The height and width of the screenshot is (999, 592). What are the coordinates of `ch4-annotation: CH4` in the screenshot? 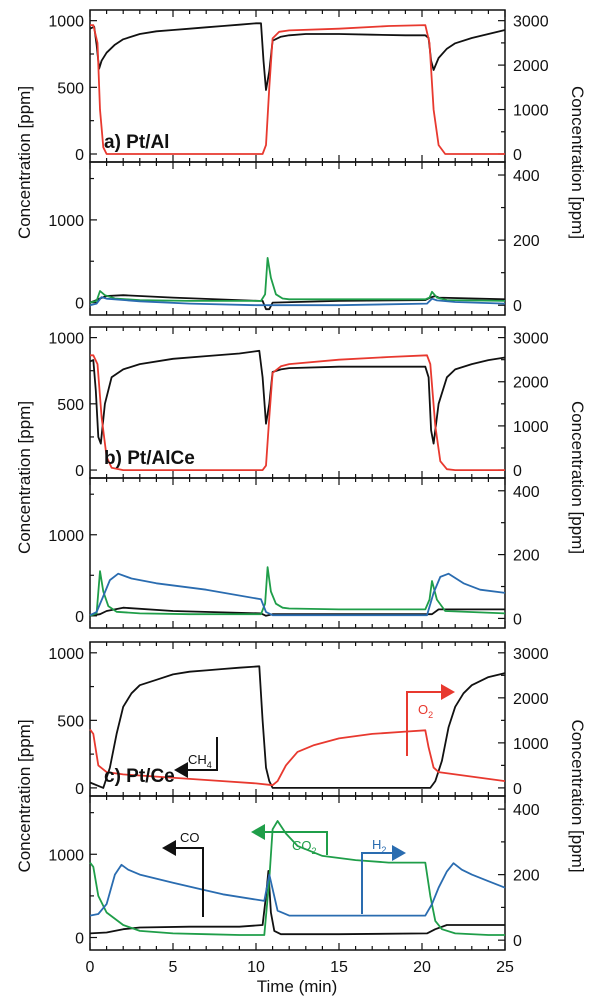 It's located at (196, 757).